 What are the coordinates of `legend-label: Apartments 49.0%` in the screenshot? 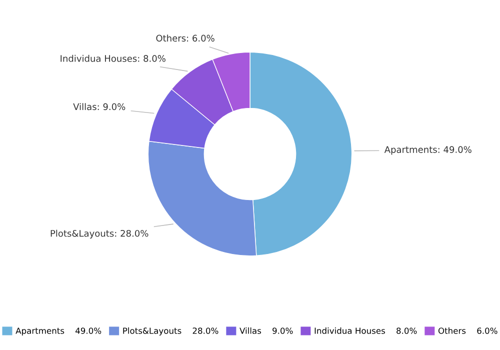 It's located at (59, 332).